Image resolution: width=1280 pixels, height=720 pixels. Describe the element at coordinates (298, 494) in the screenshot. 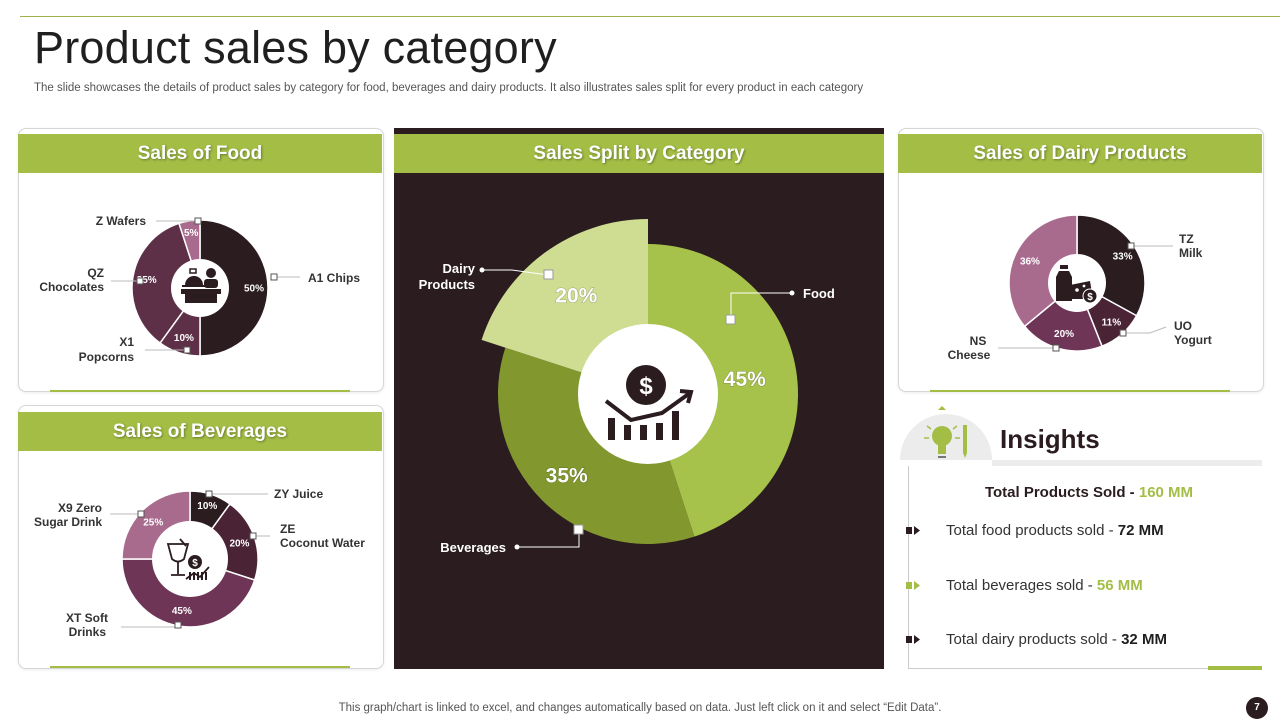

I see `bev-label-zy-juice: ZY Juice` at that location.